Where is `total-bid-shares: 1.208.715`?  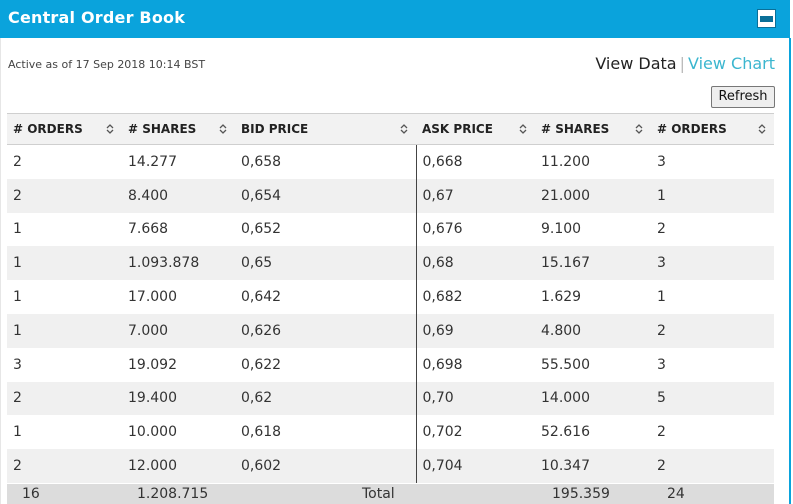 total-bid-shares: 1.208.715 is located at coordinates (173, 494).